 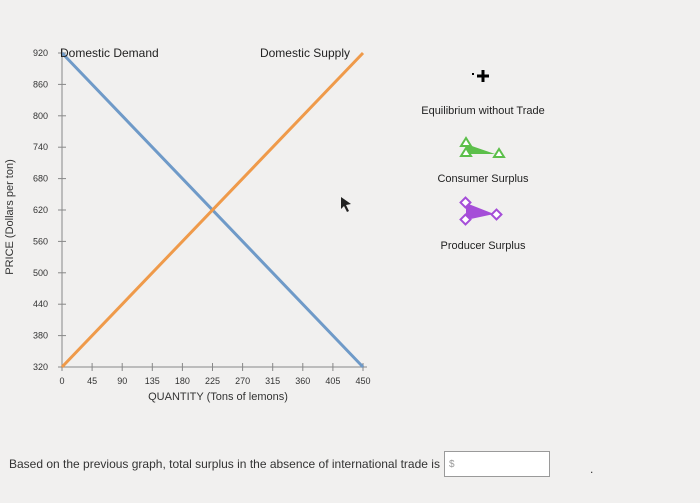 I want to click on y-tick-label: 800, so click(x=40, y=116).